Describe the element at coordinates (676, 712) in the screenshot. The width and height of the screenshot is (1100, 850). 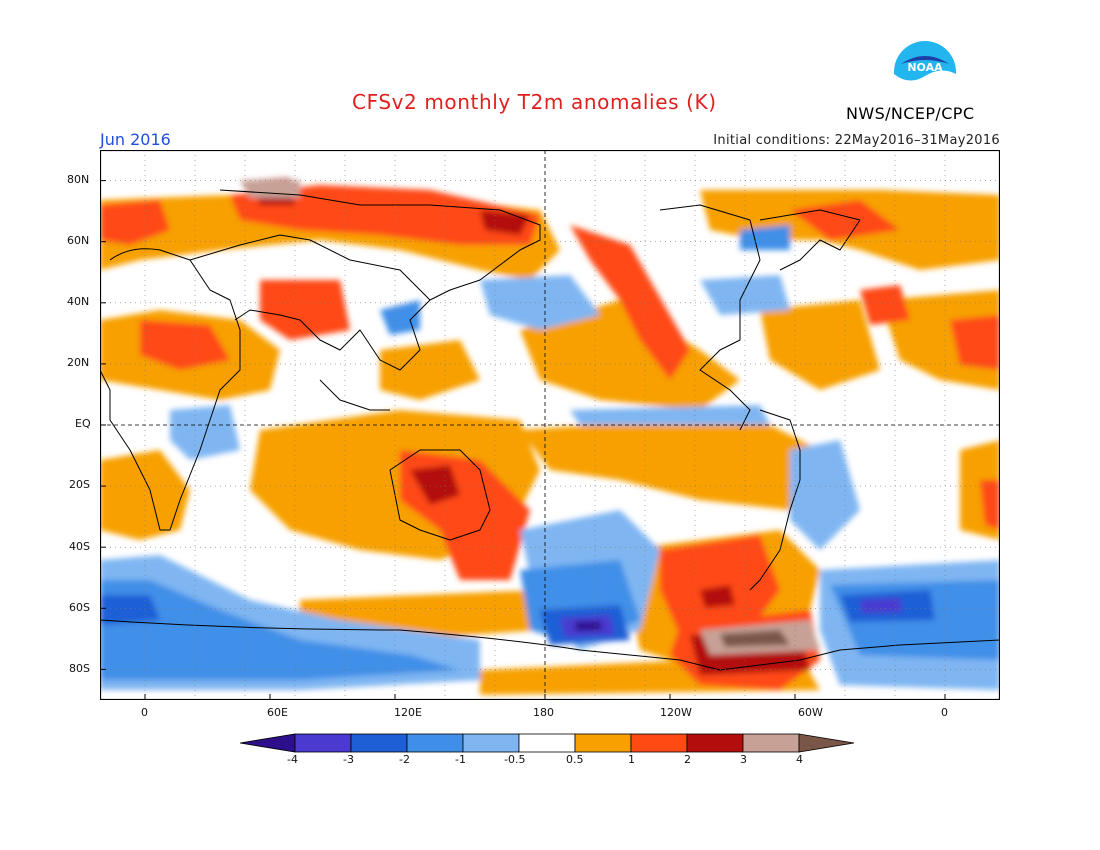
I see `lon-label-120w: 120W` at that location.